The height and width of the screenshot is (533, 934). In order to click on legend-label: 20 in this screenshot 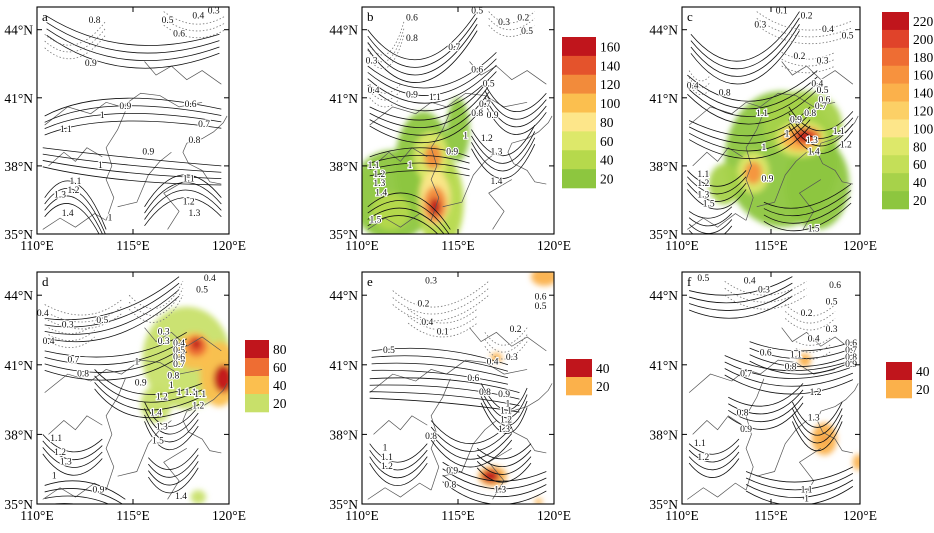, I will do `click(607, 179)`.